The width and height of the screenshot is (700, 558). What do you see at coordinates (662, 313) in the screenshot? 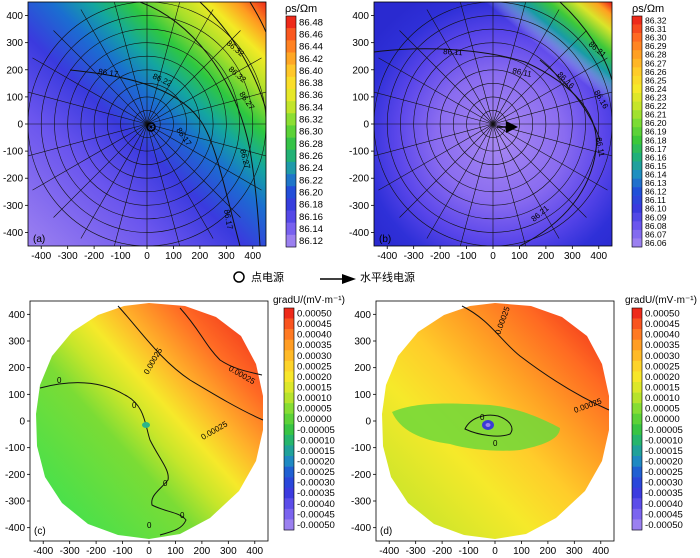
I see `colorbar-label: 0.00050` at bounding box center [662, 313].